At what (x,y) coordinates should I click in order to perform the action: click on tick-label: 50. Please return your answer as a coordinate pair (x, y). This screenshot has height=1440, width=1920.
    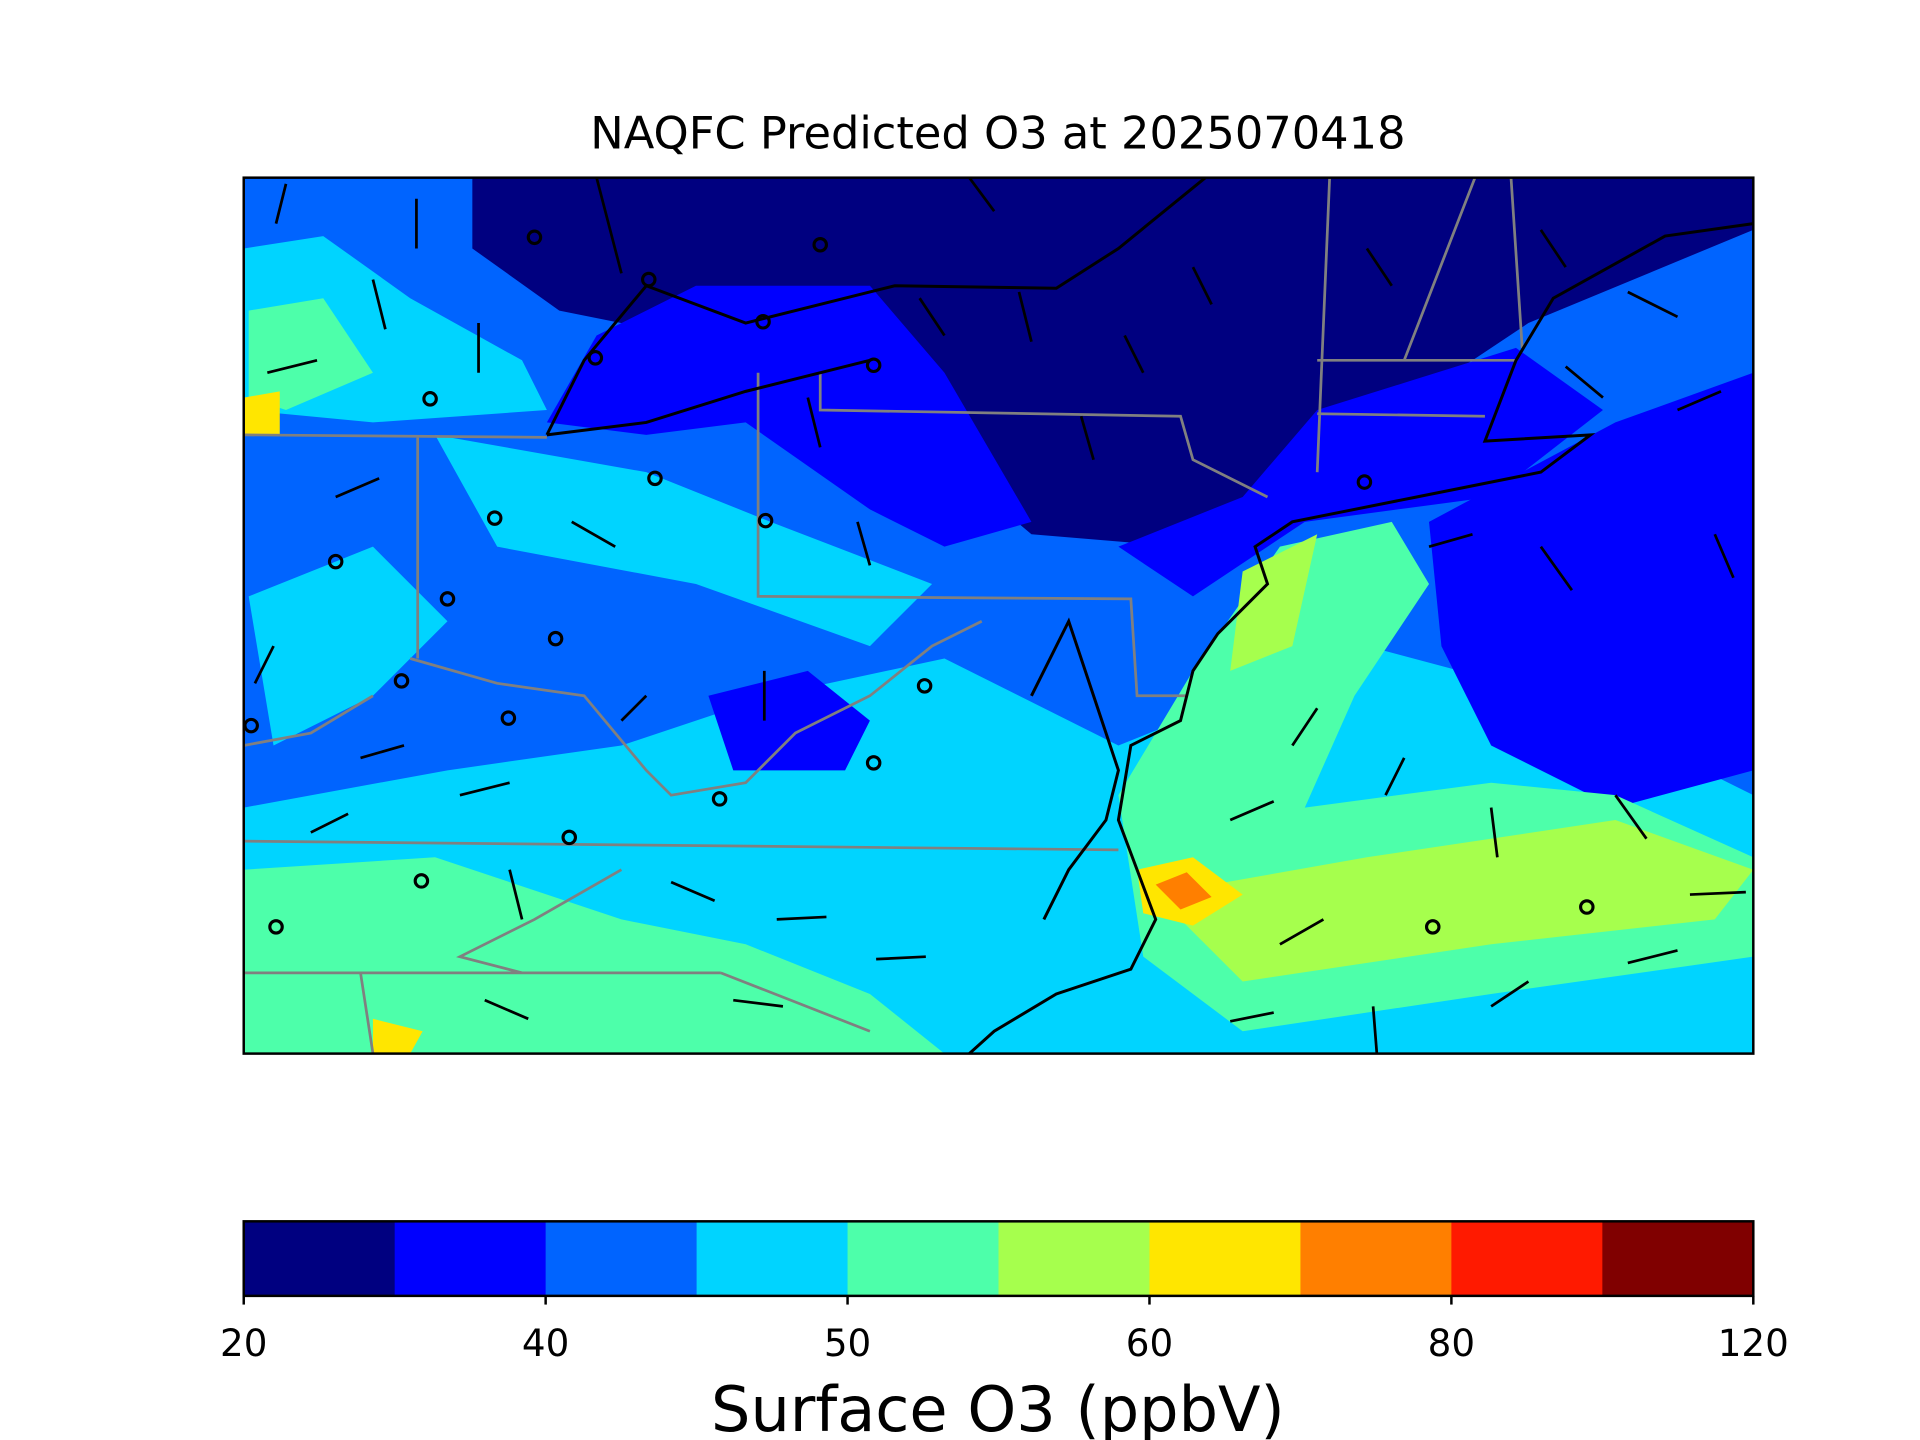
    Looking at the image, I should click on (847, 1343).